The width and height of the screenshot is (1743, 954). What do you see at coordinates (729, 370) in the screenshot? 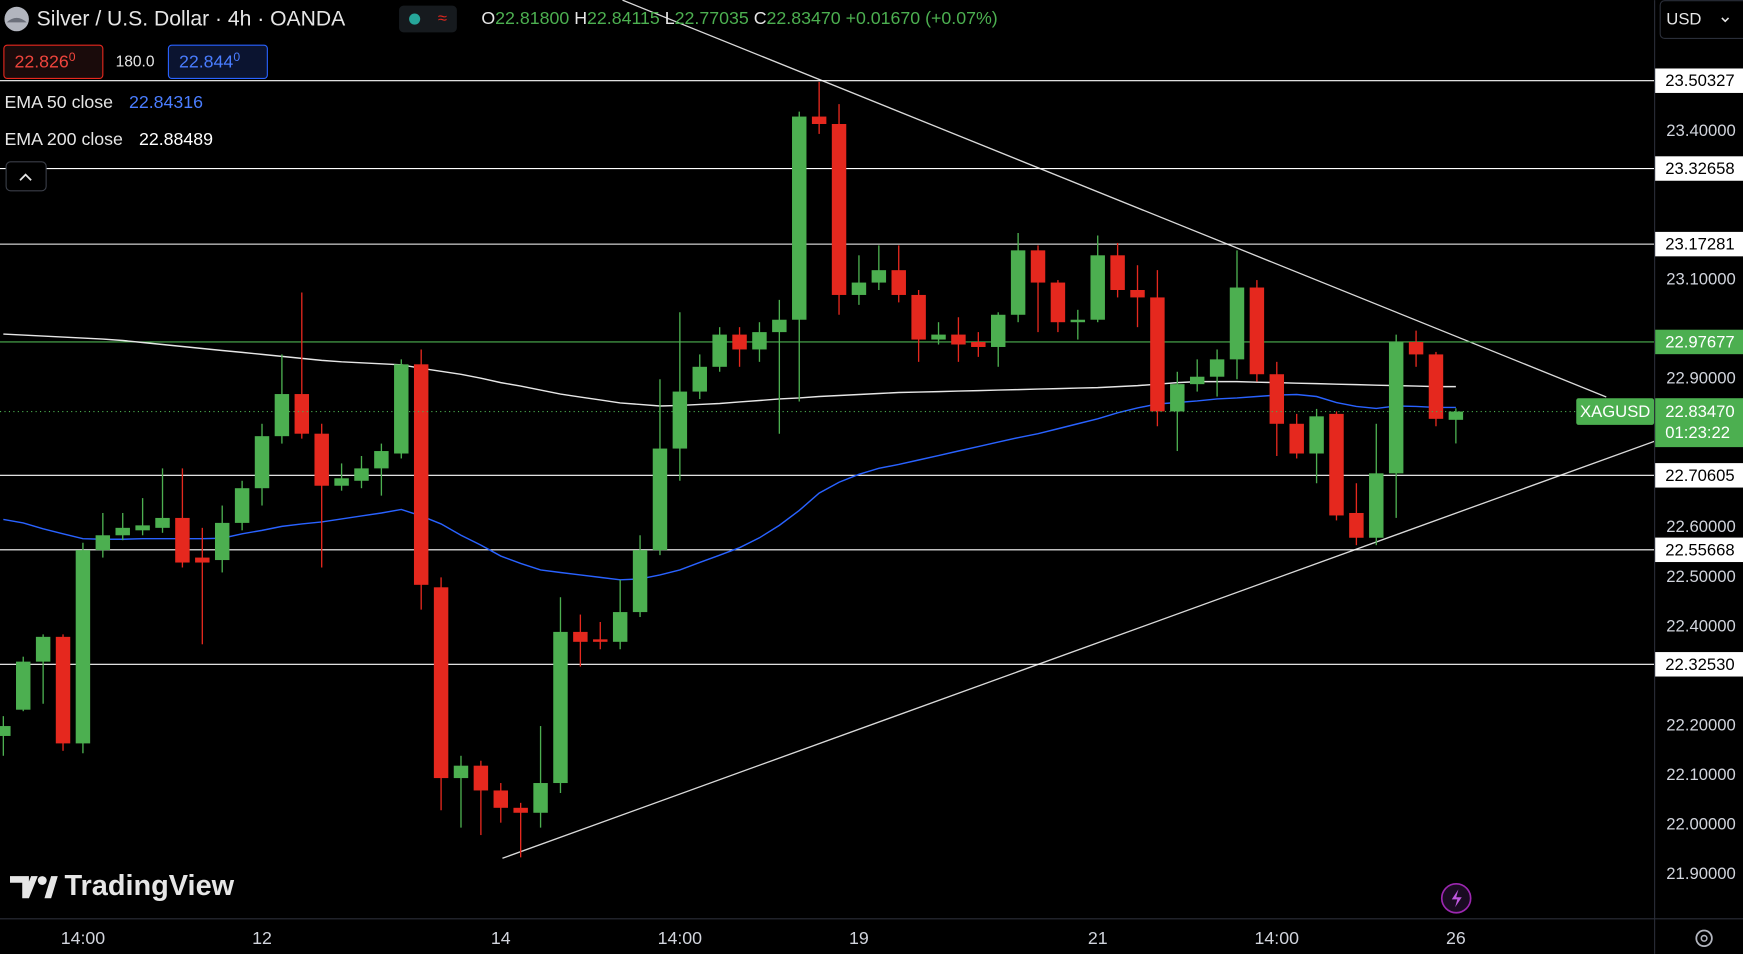
I see `indicator-line` at bounding box center [729, 370].